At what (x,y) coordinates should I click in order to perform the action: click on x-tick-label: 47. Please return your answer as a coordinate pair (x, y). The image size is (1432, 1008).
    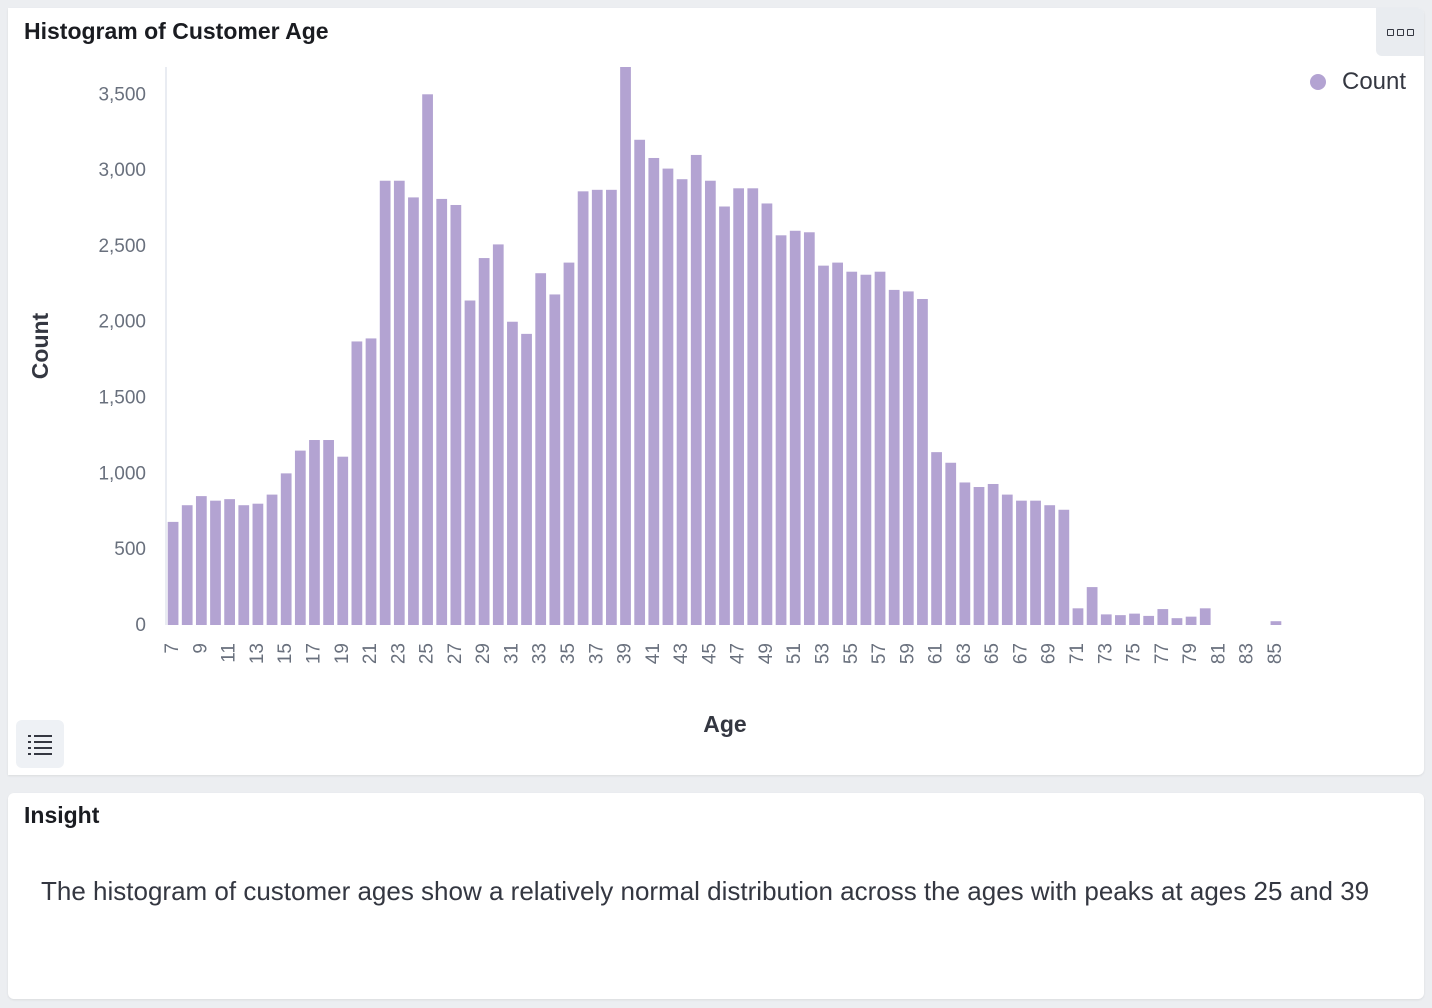
    Looking at the image, I should click on (738, 653).